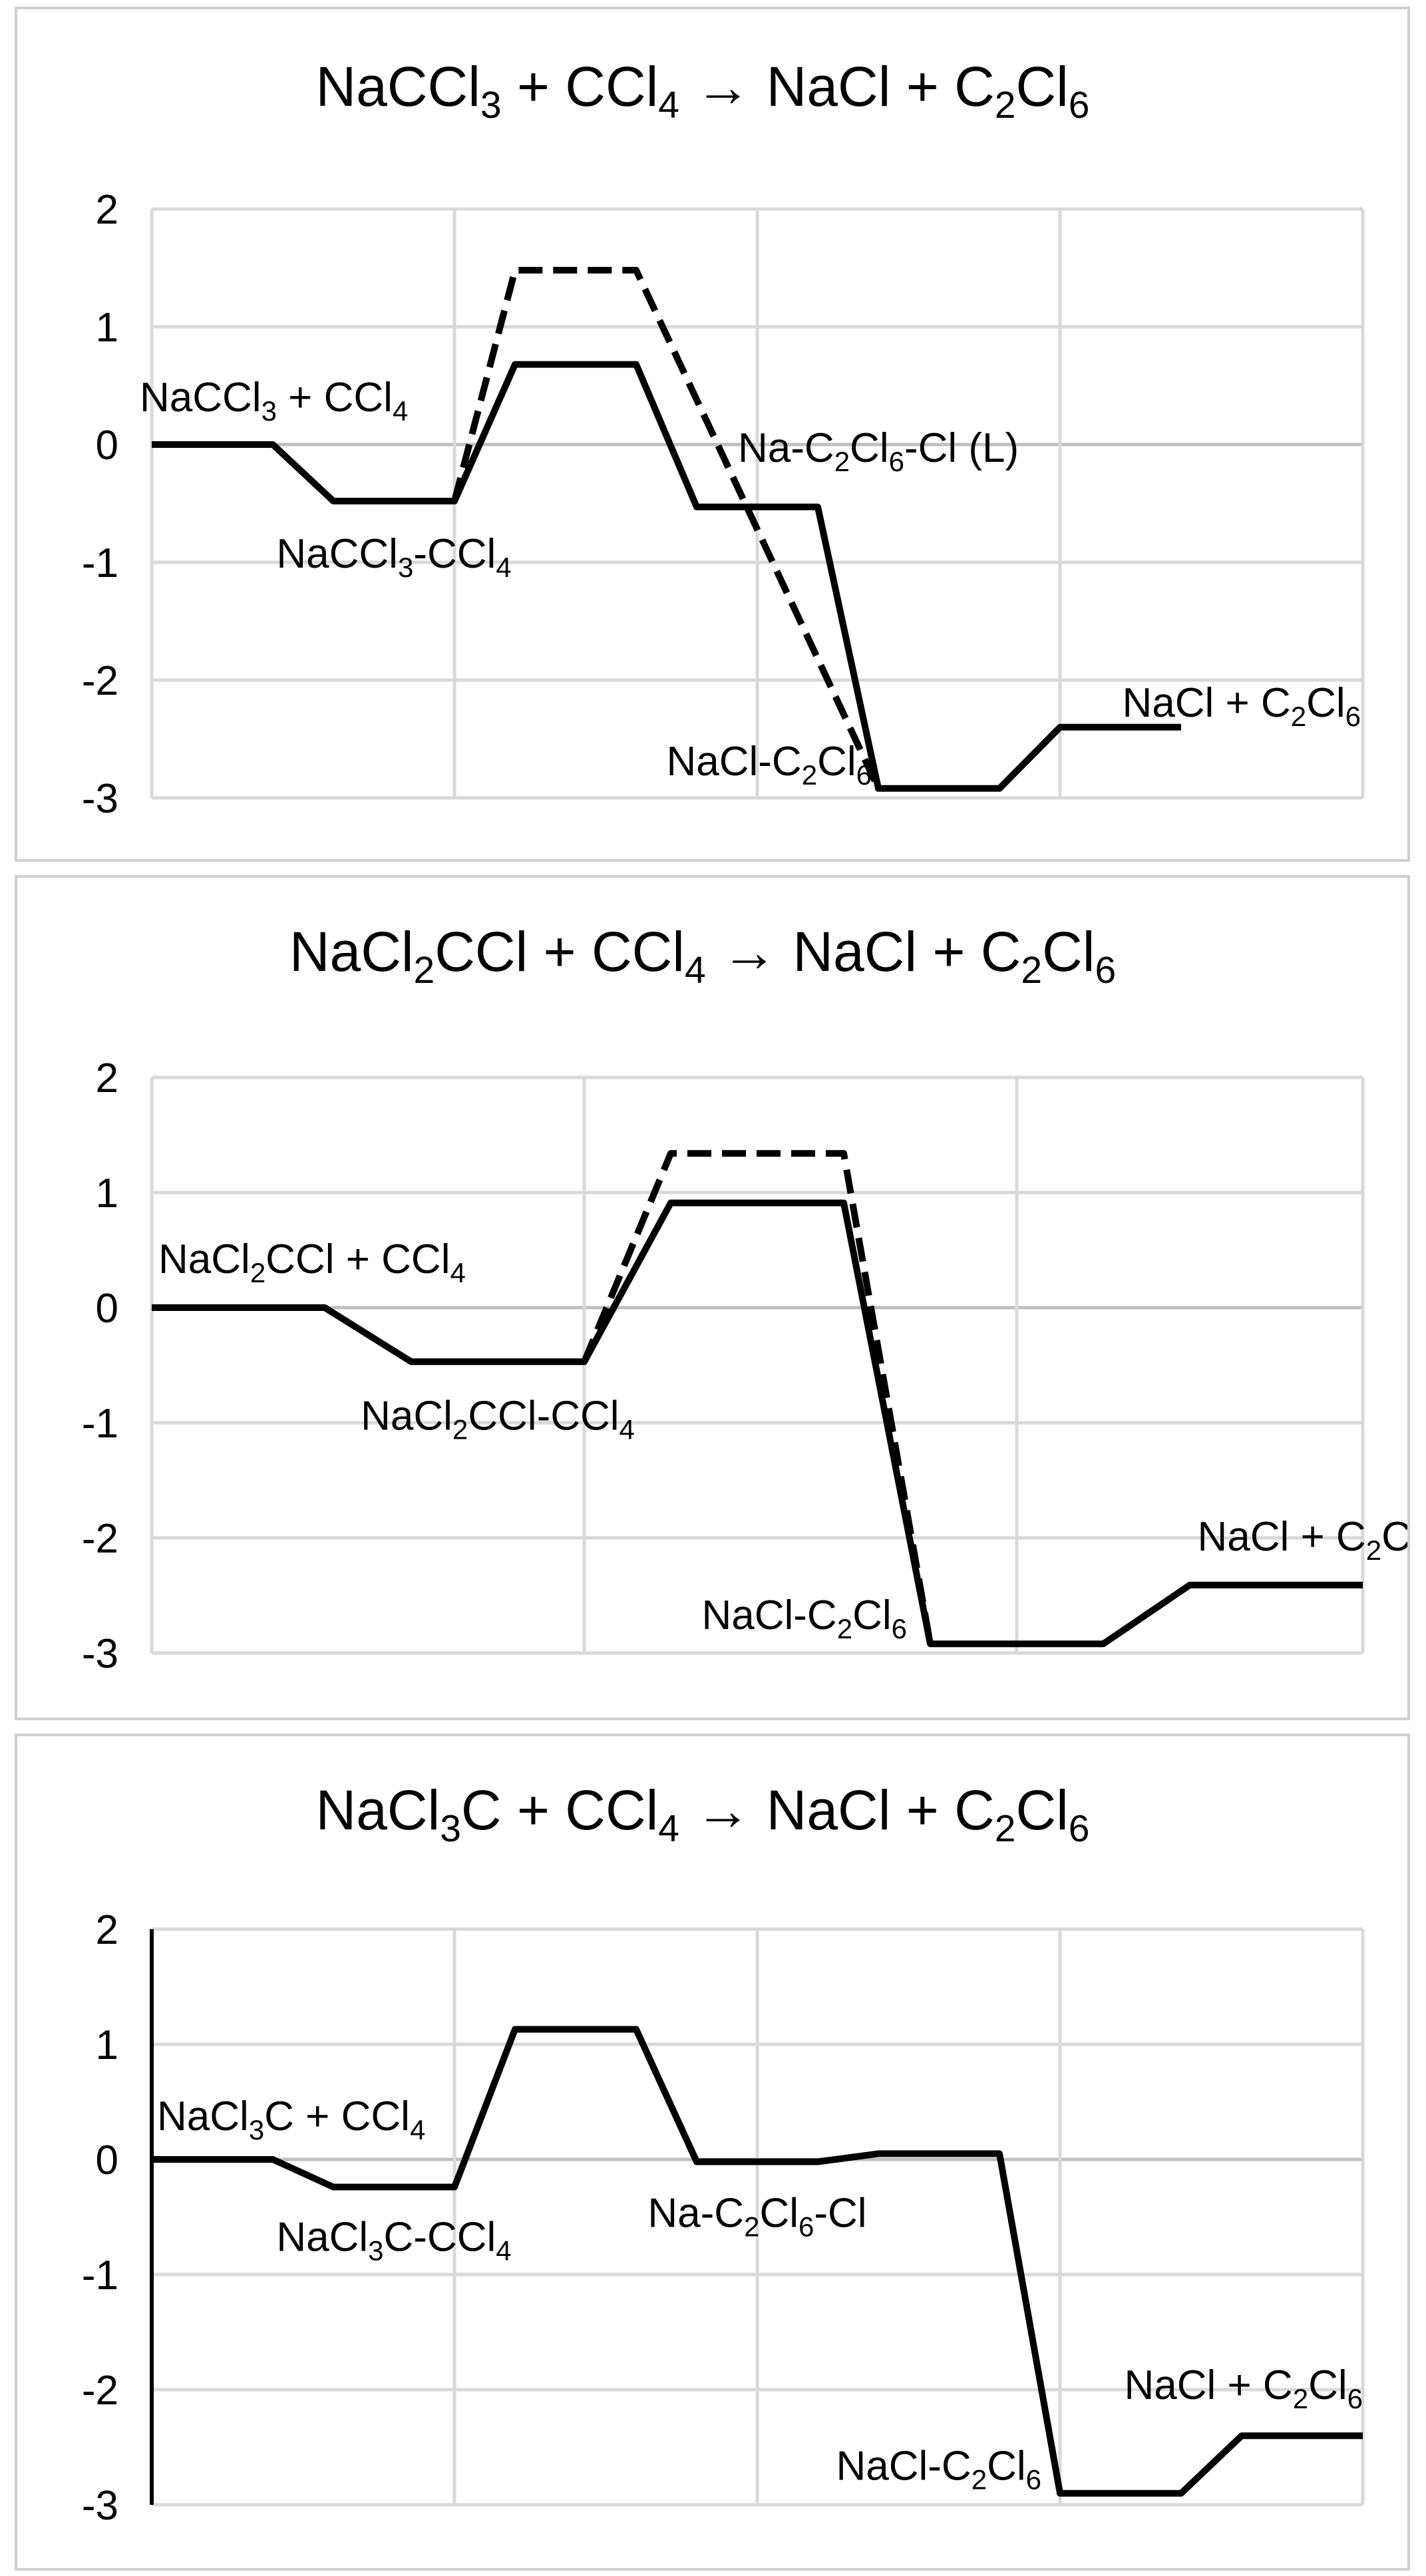 Image resolution: width=1426 pixels, height=2576 pixels. Describe the element at coordinates (312, 1262) in the screenshot. I see `energy-level-label: NaCl2CCl + CCl4` at that location.